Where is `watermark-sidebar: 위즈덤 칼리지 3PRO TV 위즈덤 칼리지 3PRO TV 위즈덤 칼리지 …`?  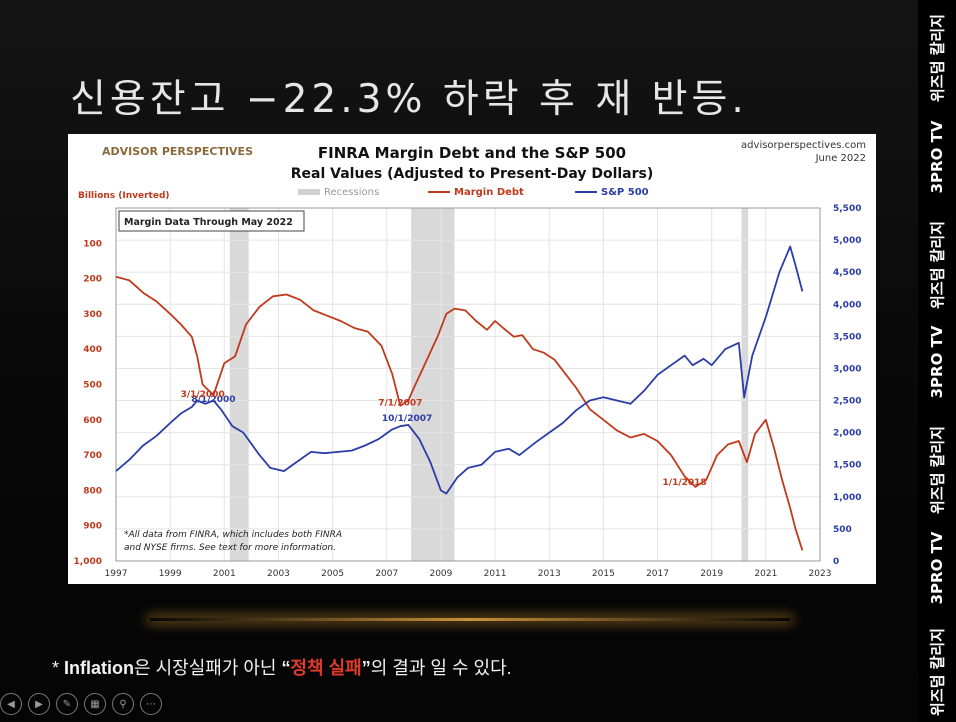
watermark-sidebar: 위즈덤 칼리지 3PRO TV 위즈덤 칼리지 3PRO TV 위즈덤 칼리지 … is located at coordinates (937, 361).